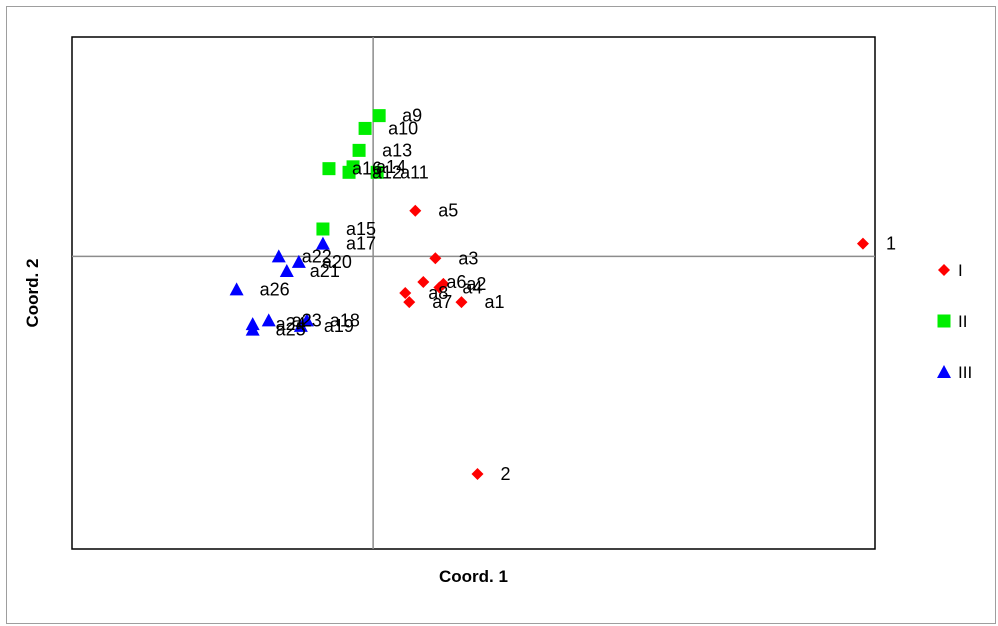  What do you see at coordinates (476, 284) in the screenshot?
I see `point-label-a2: a2` at bounding box center [476, 284].